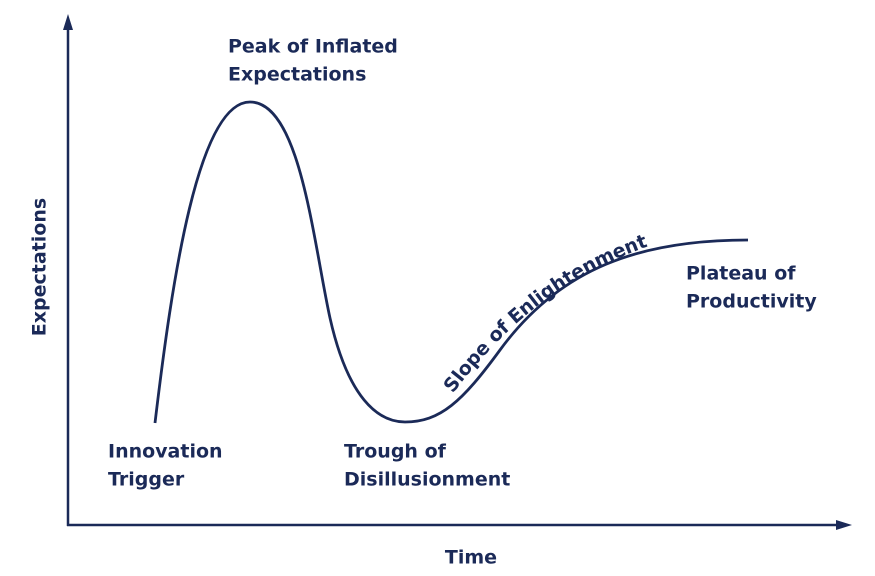 This screenshot has width=875, height=576. I want to click on phase-label: Innovation, so click(165, 452).